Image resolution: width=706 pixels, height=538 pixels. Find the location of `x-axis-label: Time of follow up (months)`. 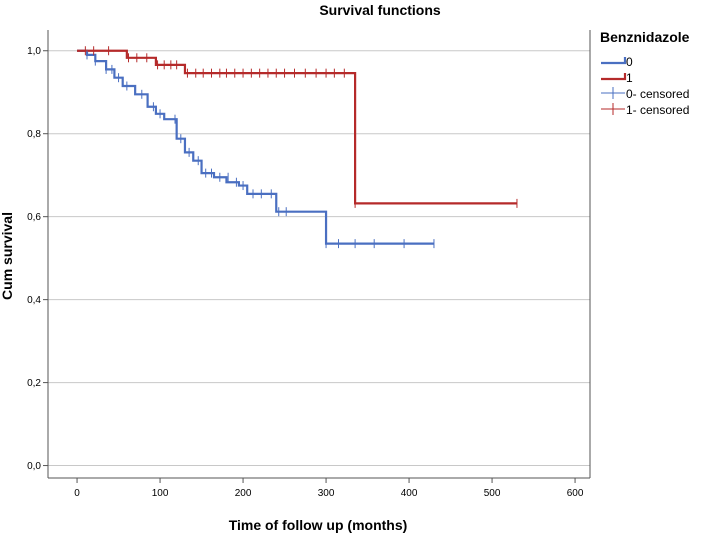

x-axis-label: Time of follow up (months) is located at coordinates (318, 525).